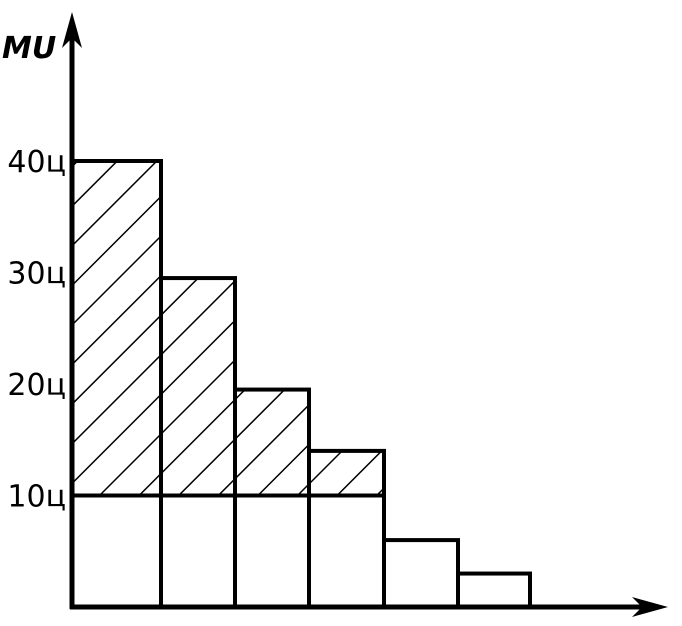  I want to click on y-tick-label-40: 40ц, so click(36, 162).